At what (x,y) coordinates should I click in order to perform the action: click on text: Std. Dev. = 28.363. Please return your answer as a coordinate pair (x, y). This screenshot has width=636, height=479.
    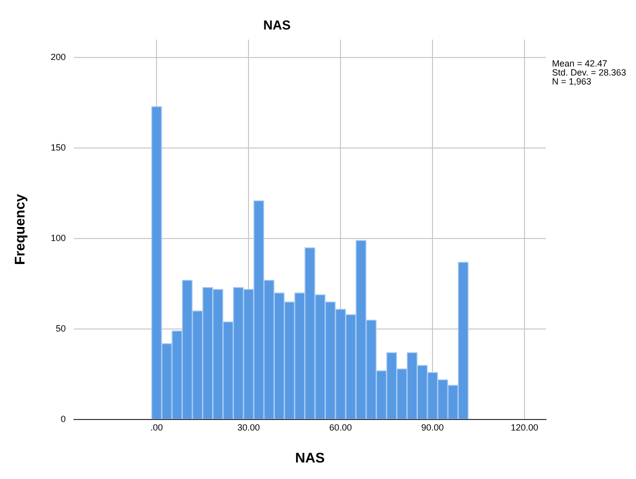
    Looking at the image, I should click on (589, 73).